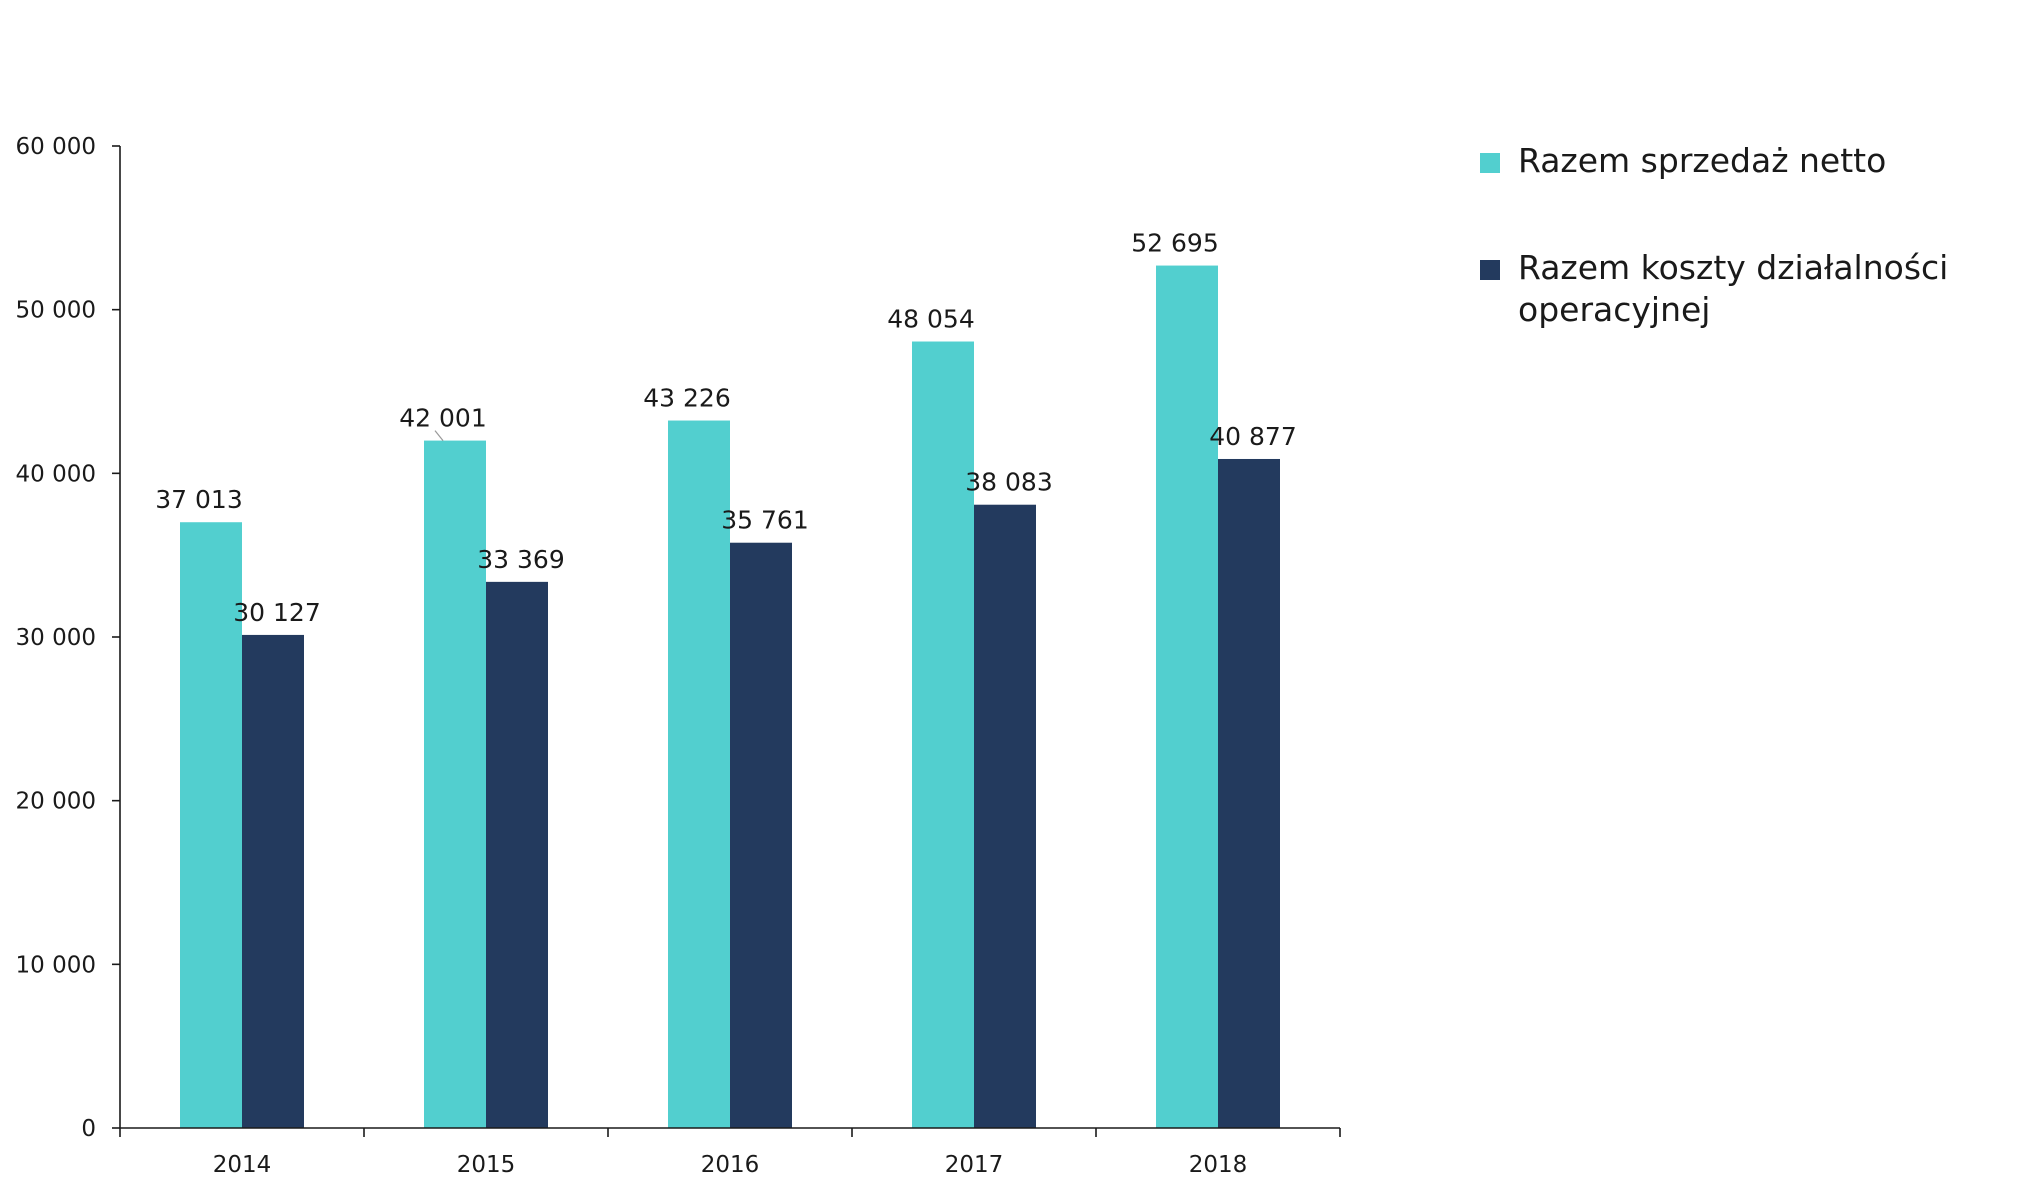 The width and height of the screenshot is (2020, 1194). I want to click on x-tick-label-2015: 2015, so click(486, 1165).